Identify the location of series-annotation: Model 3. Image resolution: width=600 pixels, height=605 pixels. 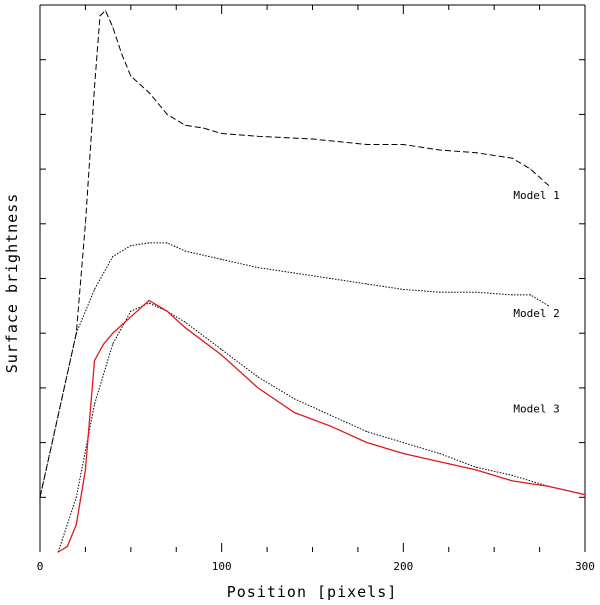
(536, 409).